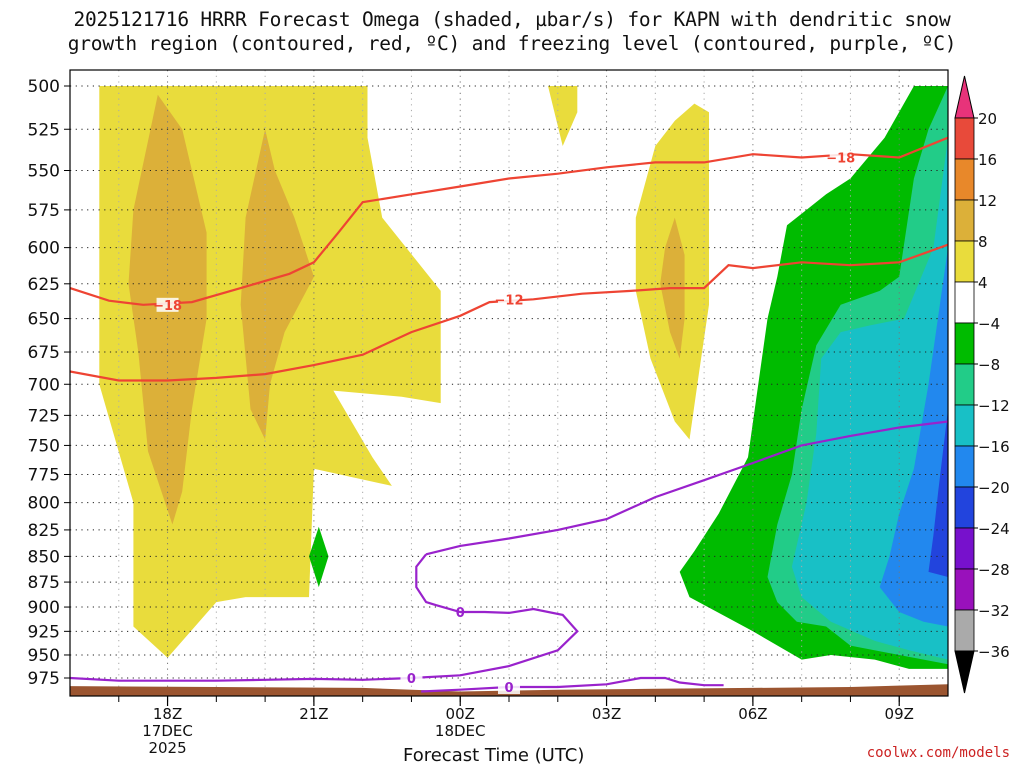  Describe the element at coordinates (938, 753) in the screenshot. I see `credit-text: coolwx.com/models` at that location.